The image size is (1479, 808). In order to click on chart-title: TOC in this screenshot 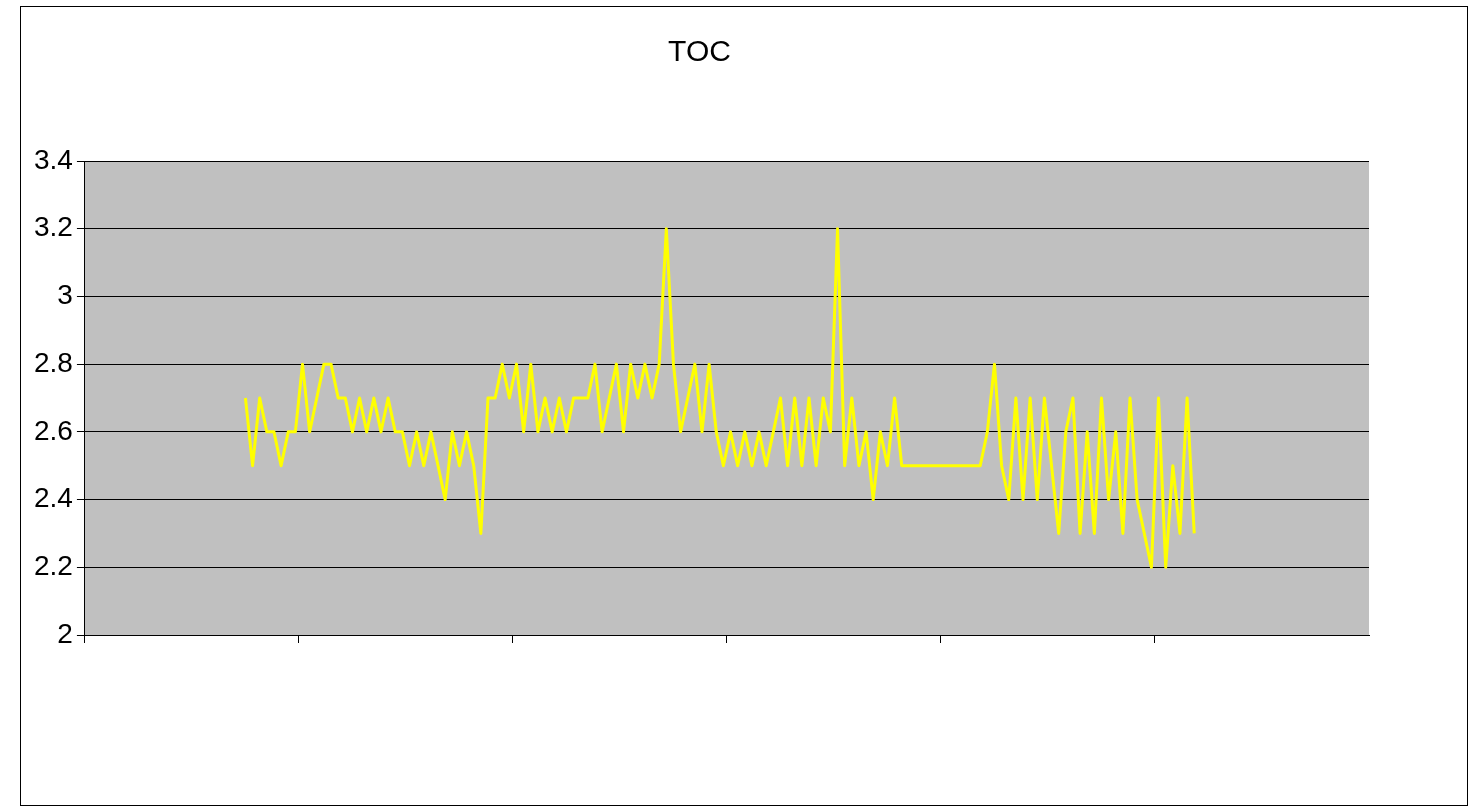, I will do `click(699, 51)`.